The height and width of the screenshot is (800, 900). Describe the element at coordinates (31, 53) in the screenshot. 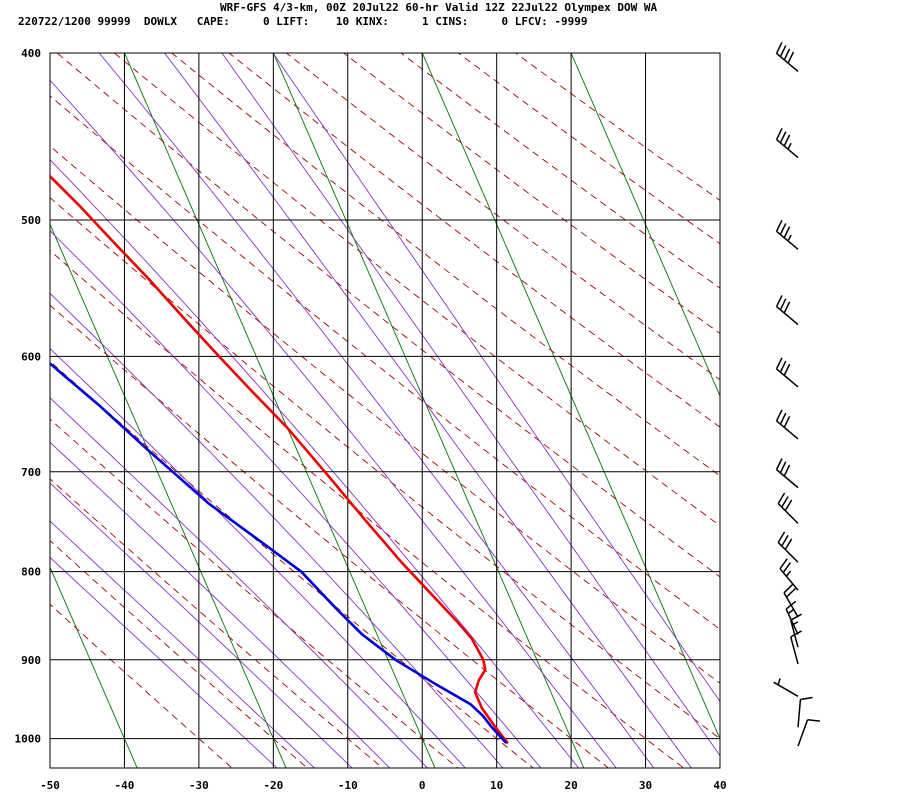

I see `y-tick-label: 400` at that location.